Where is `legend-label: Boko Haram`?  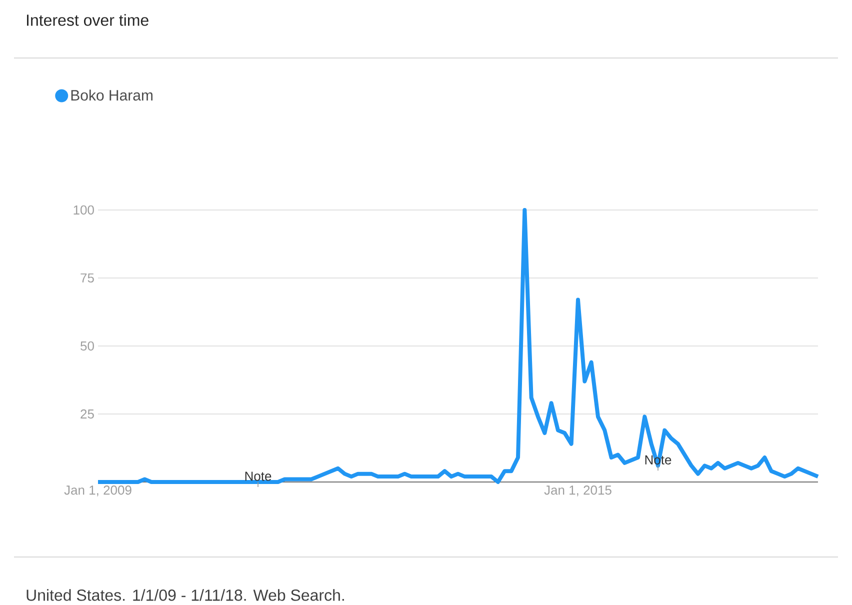
legend-label: Boko Haram is located at coordinates (111, 95).